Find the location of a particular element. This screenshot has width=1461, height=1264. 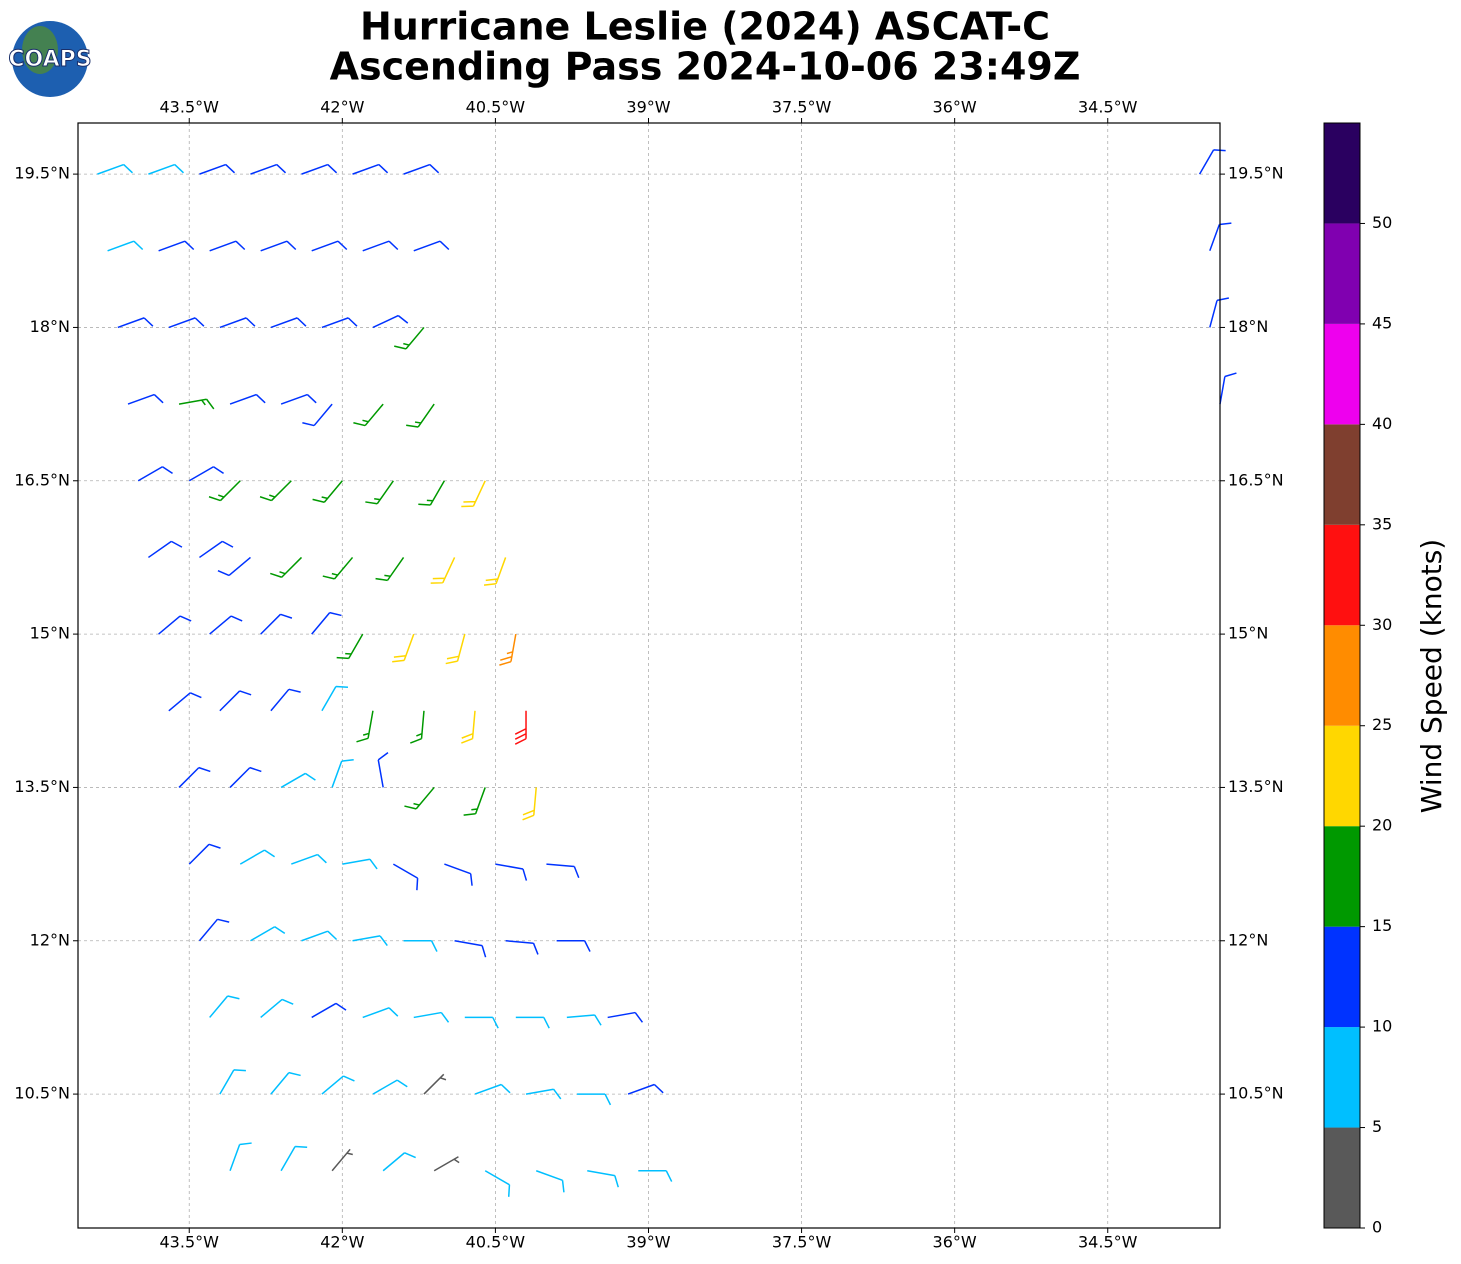

logo-land is located at coordinates (40, 50).